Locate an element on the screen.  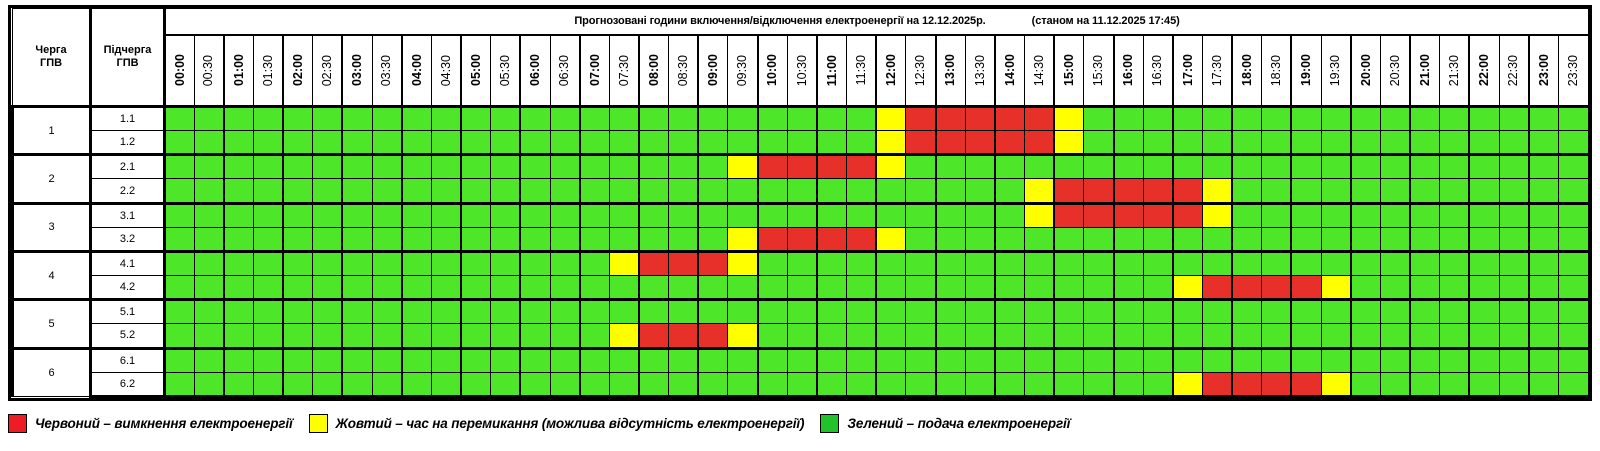
slot-2.2-0400 is located at coordinates (416, 191).